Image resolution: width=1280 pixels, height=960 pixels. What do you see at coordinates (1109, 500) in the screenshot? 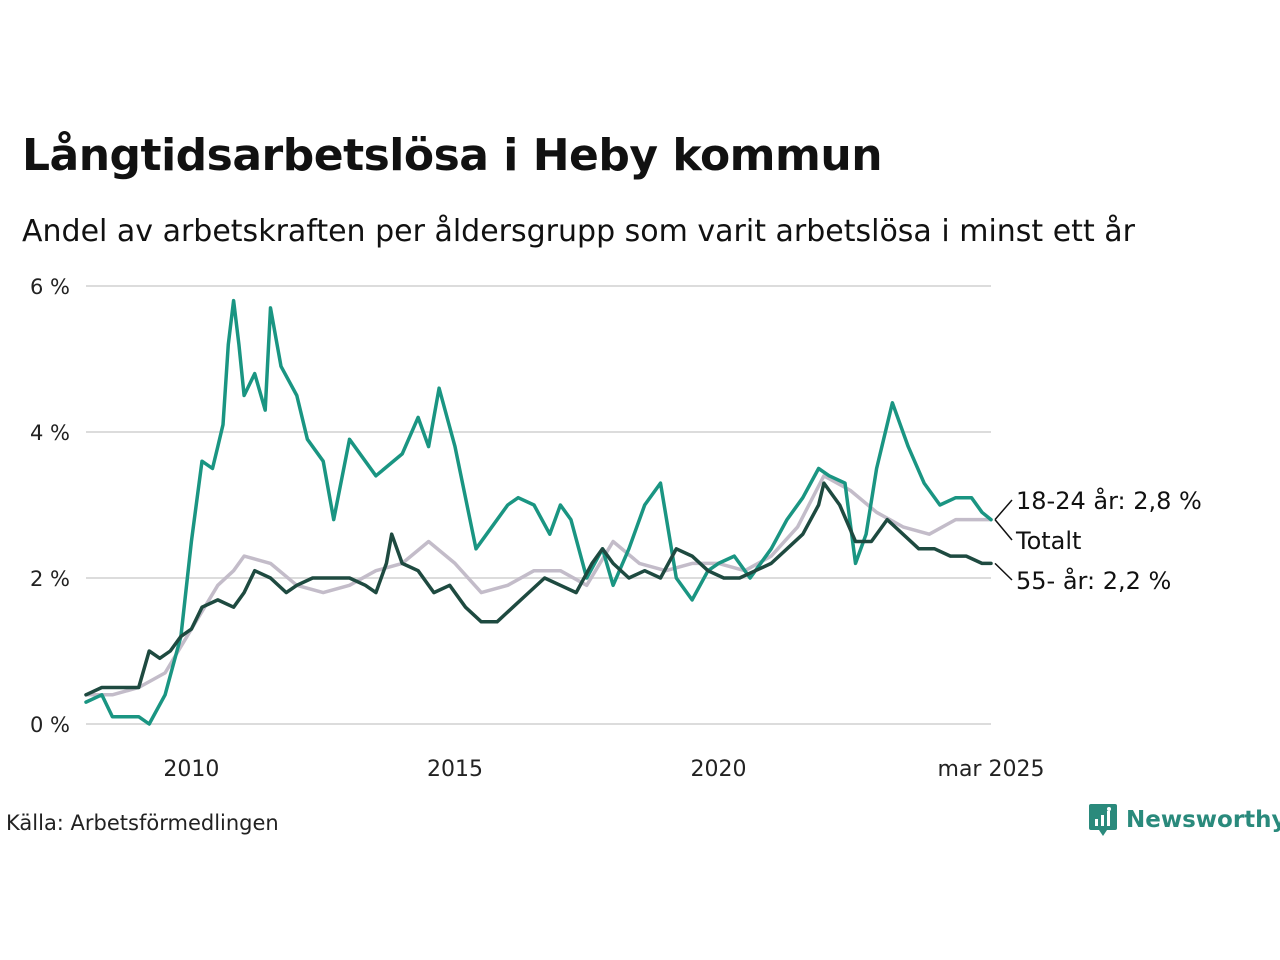
I see `series-end-label: 18-24 år: 2,8 %` at bounding box center [1109, 500].